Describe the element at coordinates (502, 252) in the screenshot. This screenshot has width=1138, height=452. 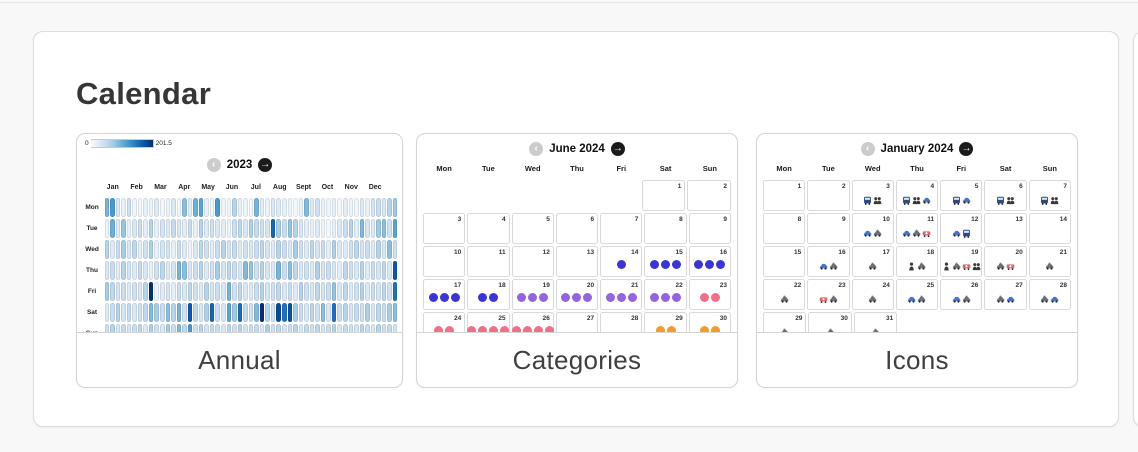
I see `day-number: 11` at that location.